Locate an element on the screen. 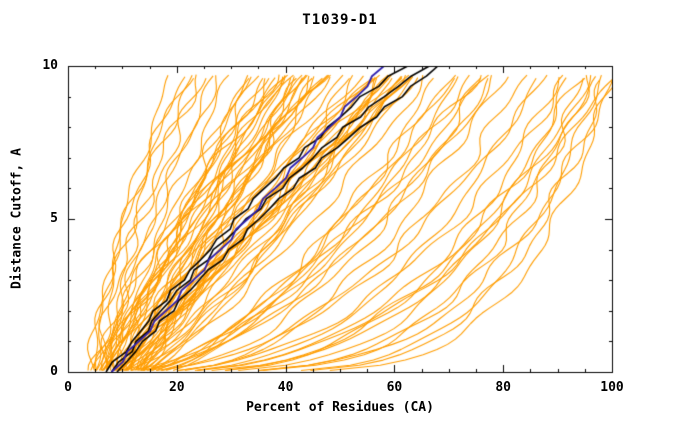 This screenshot has height=440, width=680. x-tick-label: 20 is located at coordinates (176, 387).